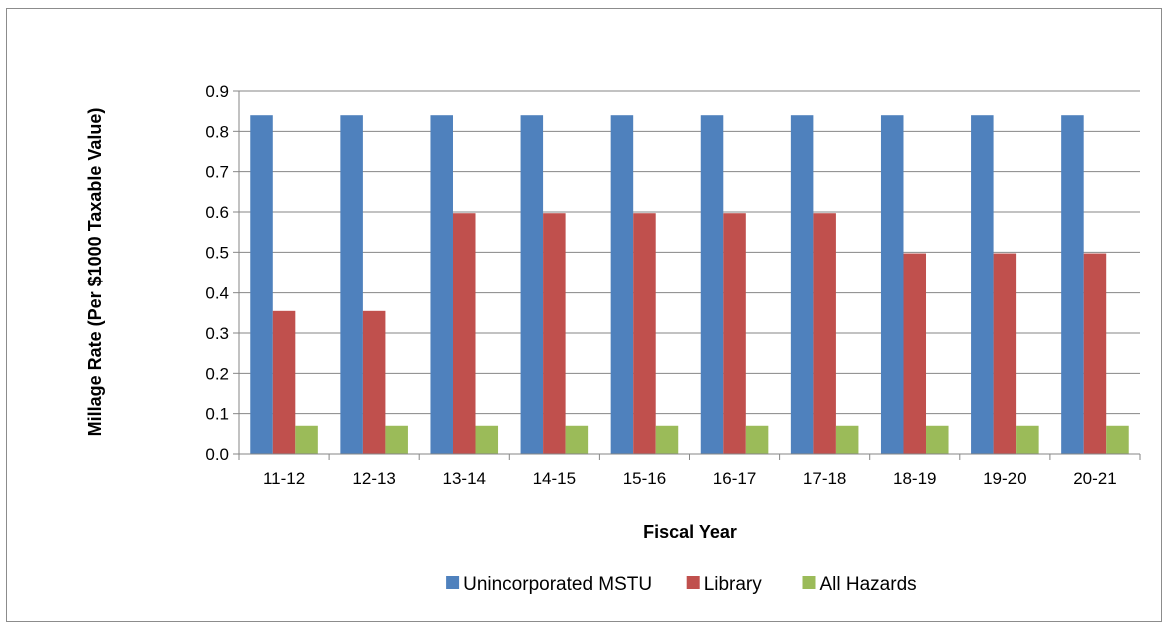 The width and height of the screenshot is (1170, 629). Describe the element at coordinates (453, 582) in the screenshot. I see `legend-swatch-unincorporated-mstu` at that location.